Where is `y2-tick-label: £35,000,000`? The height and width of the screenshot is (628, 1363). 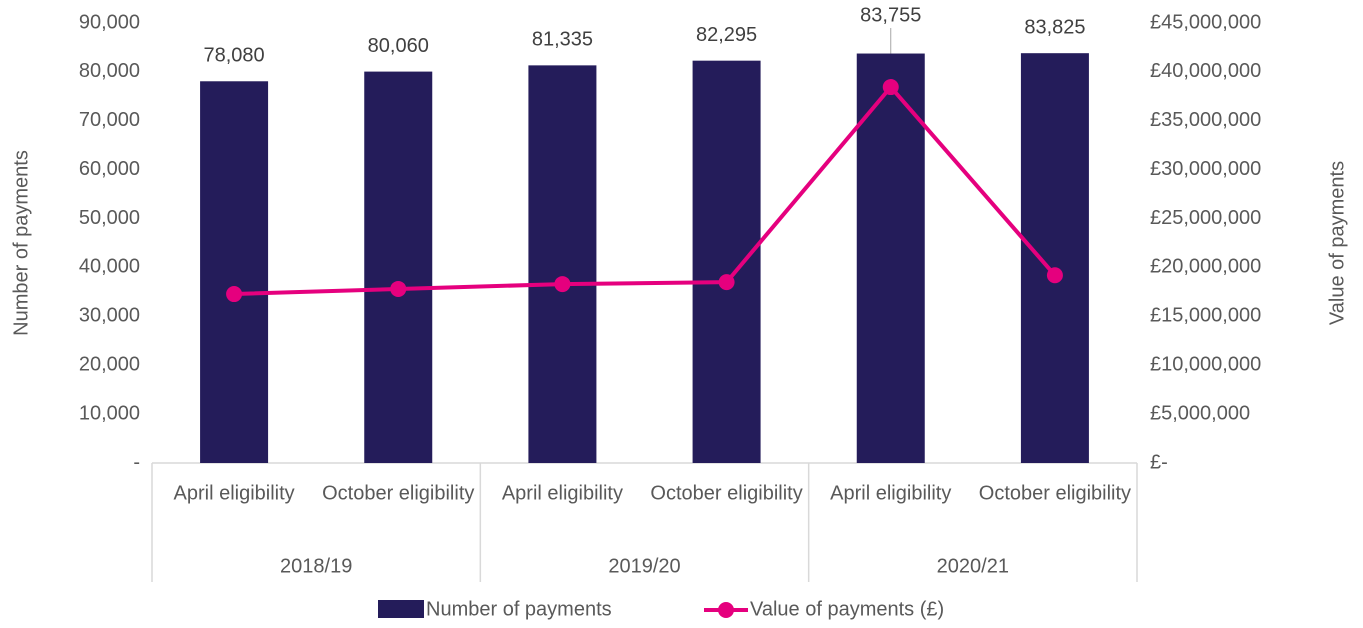
y2-tick-label: £35,000,000 is located at coordinates (1205, 120).